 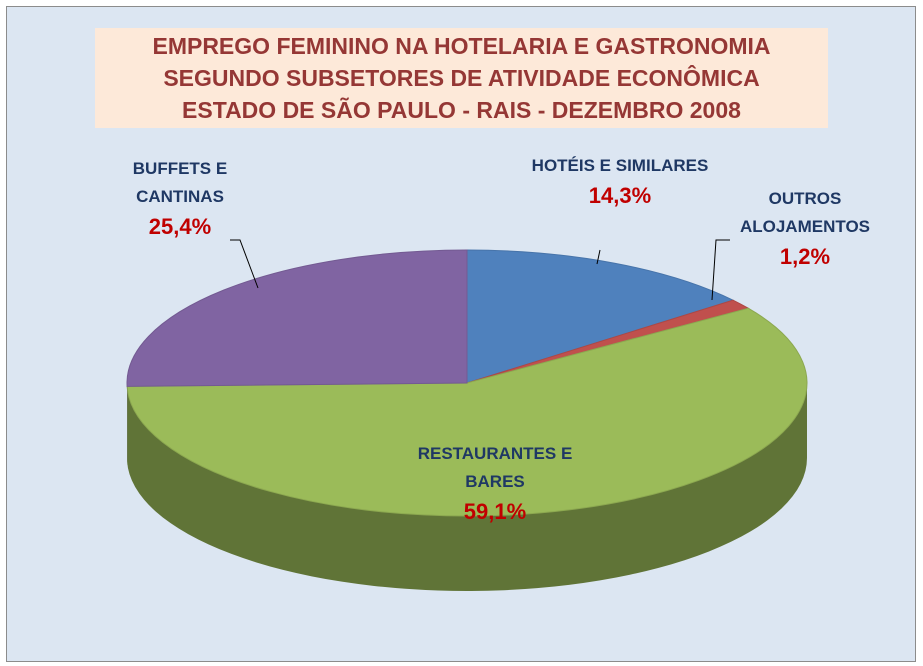 I want to click on category-label: BUFFETS E CANTINAS, so click(x=180, y=182).